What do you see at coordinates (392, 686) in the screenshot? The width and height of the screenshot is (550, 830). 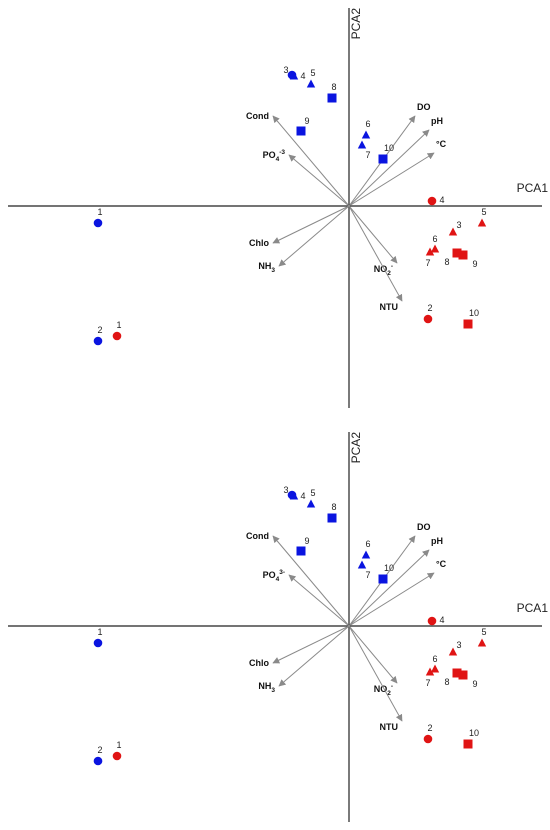 I see `loading-label-superscript: -` at bounding box center [392, 686].